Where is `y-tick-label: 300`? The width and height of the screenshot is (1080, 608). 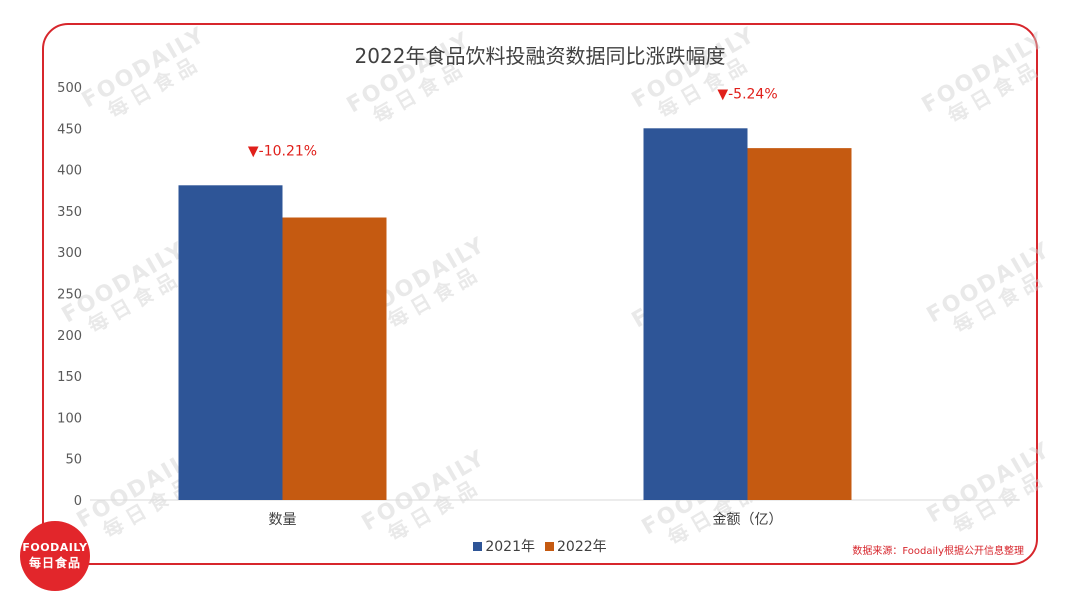
y-tick-label: 300 is located at coordinates (69, 253).